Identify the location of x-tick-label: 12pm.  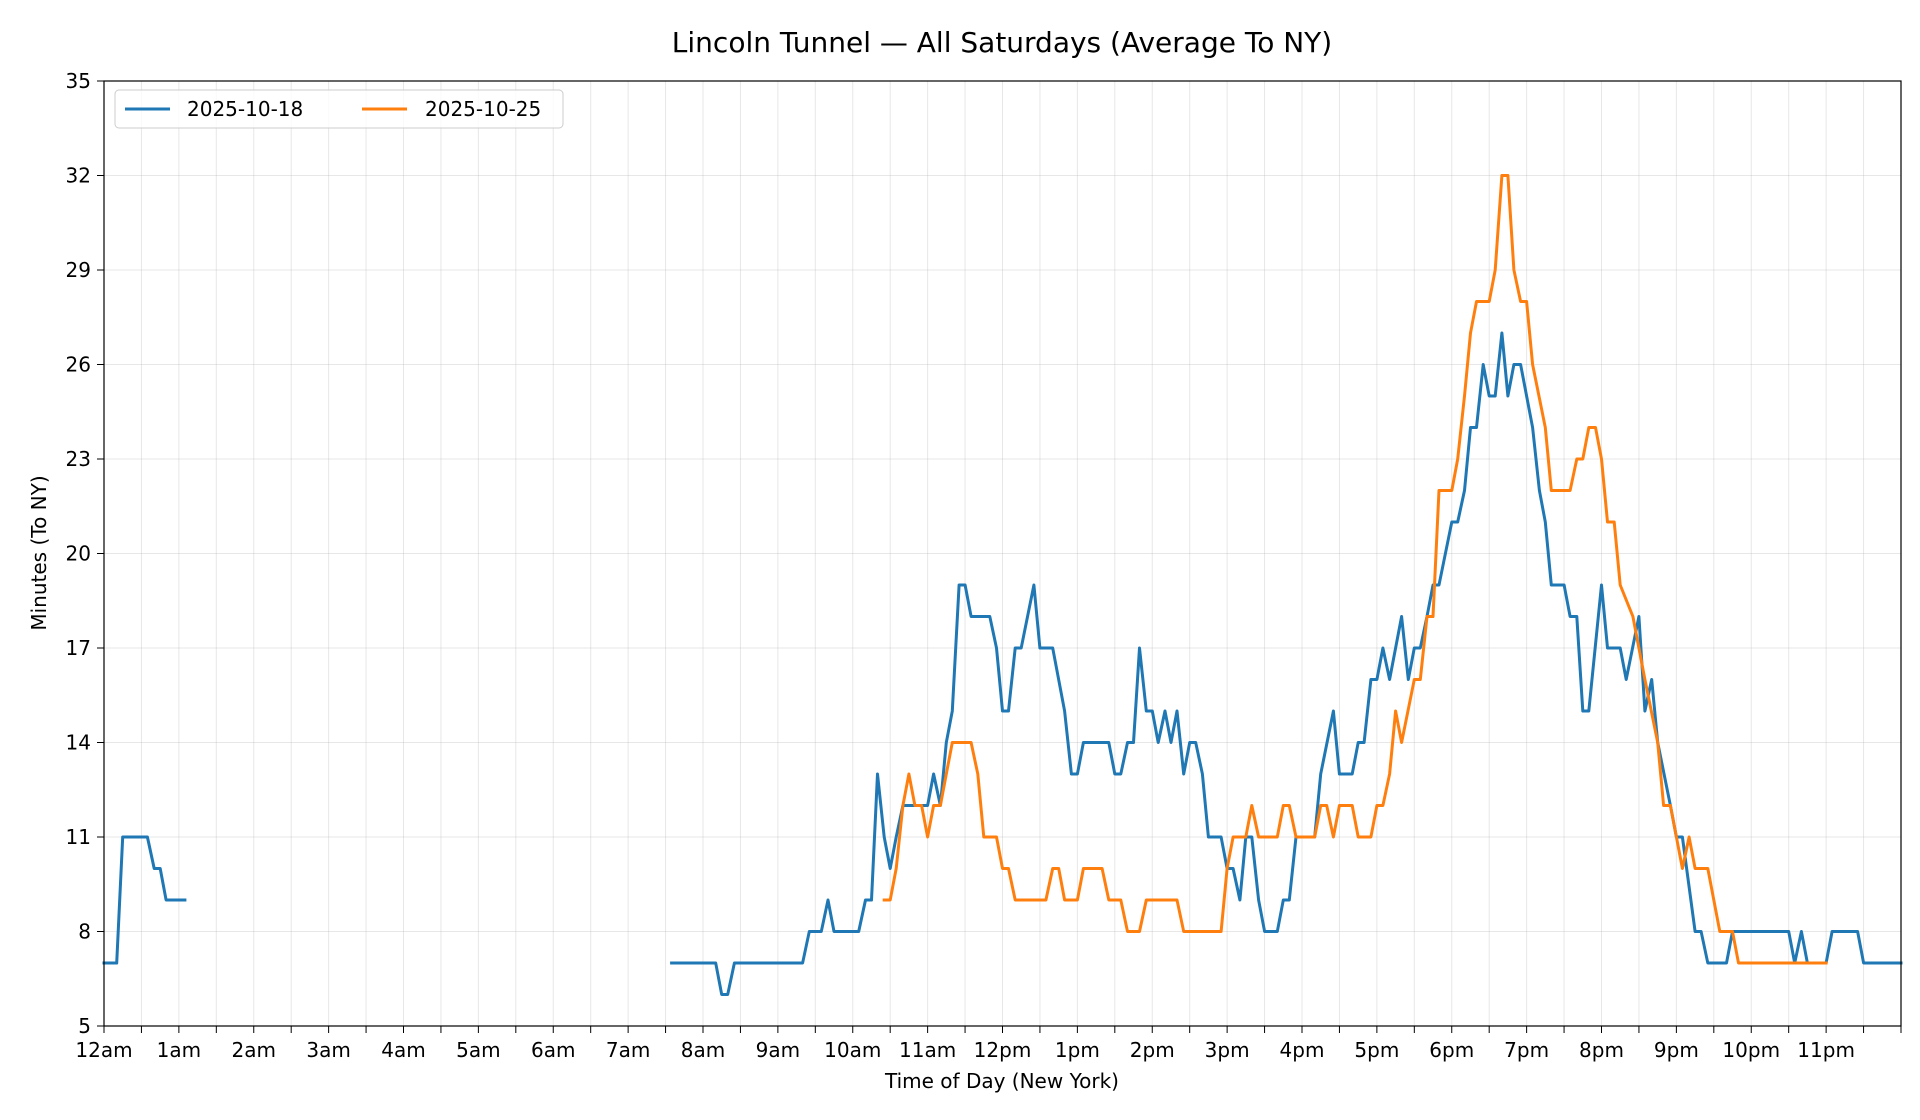
(1003, 1050).